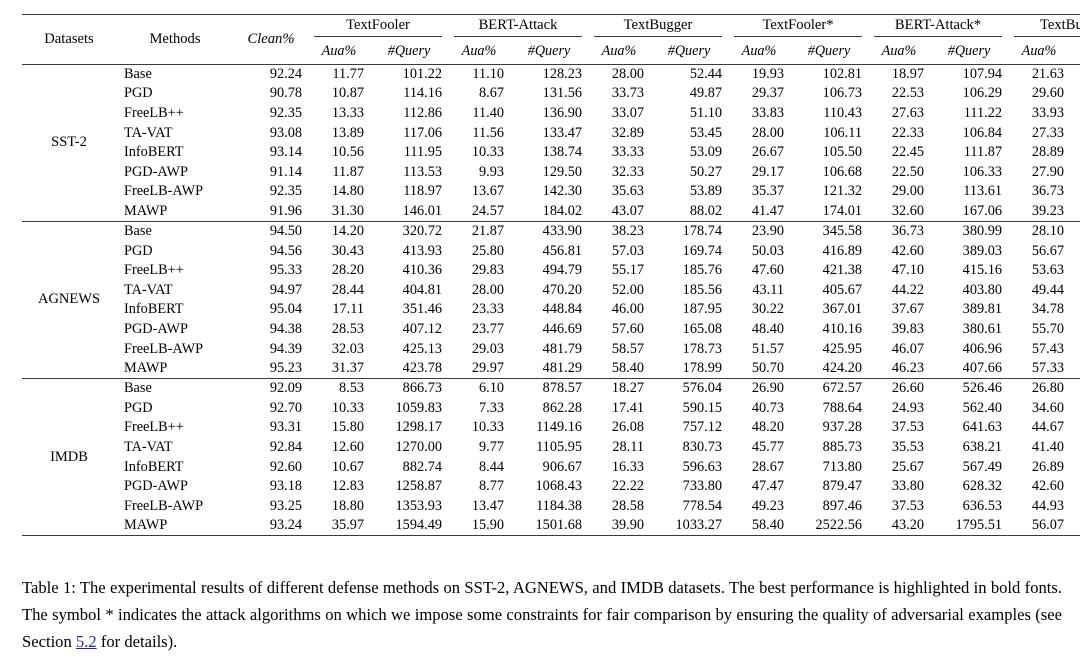 The image size is (1080, 665). Describe the element at coordinates (767, 525) in the screenshot. I see `metric-cell: 58.40` at that location.